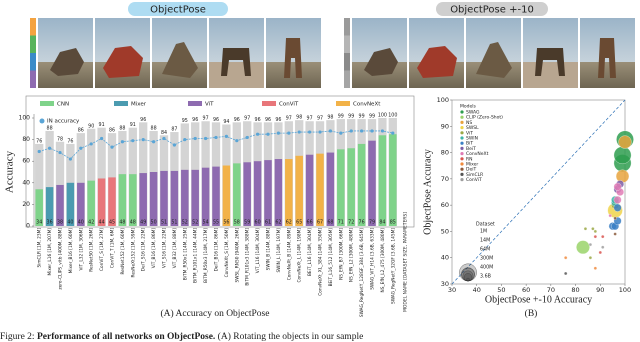  I want to click on x-tick-label: 30, so click(452, 290).